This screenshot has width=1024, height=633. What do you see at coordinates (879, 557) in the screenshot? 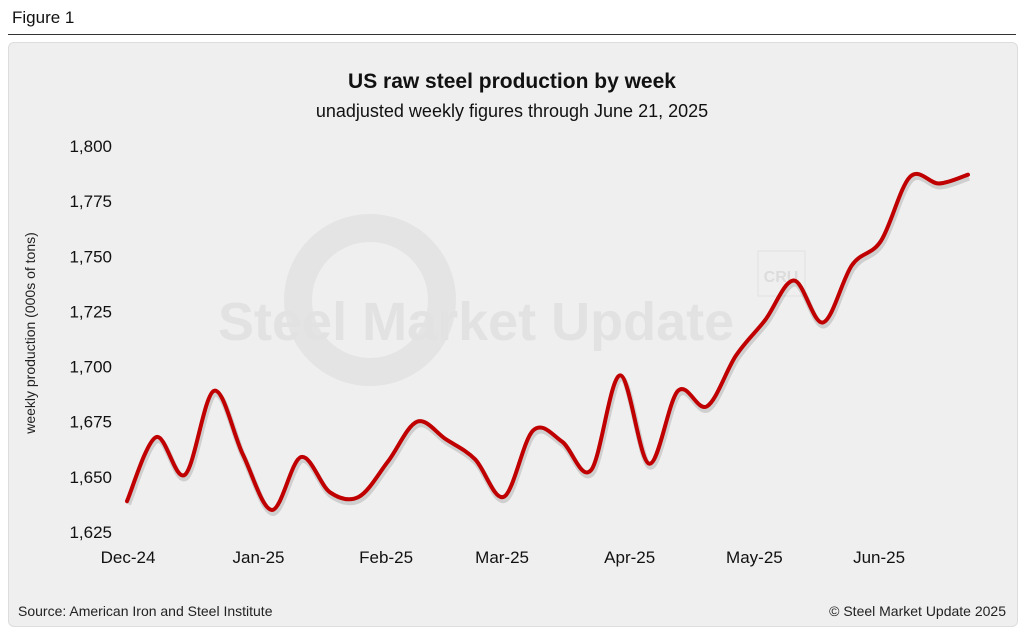
I see `x-tick-label: Jun-25` at bounding box center [879, 557].